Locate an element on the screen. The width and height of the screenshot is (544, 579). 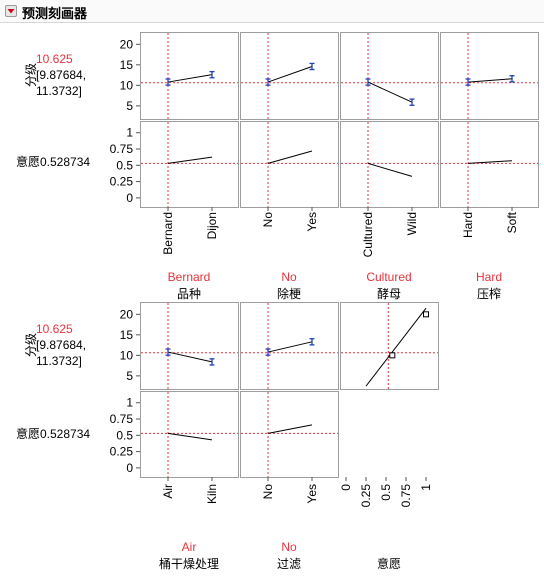
desirability-panel-hard-soft is located at coordinates (489, 164).